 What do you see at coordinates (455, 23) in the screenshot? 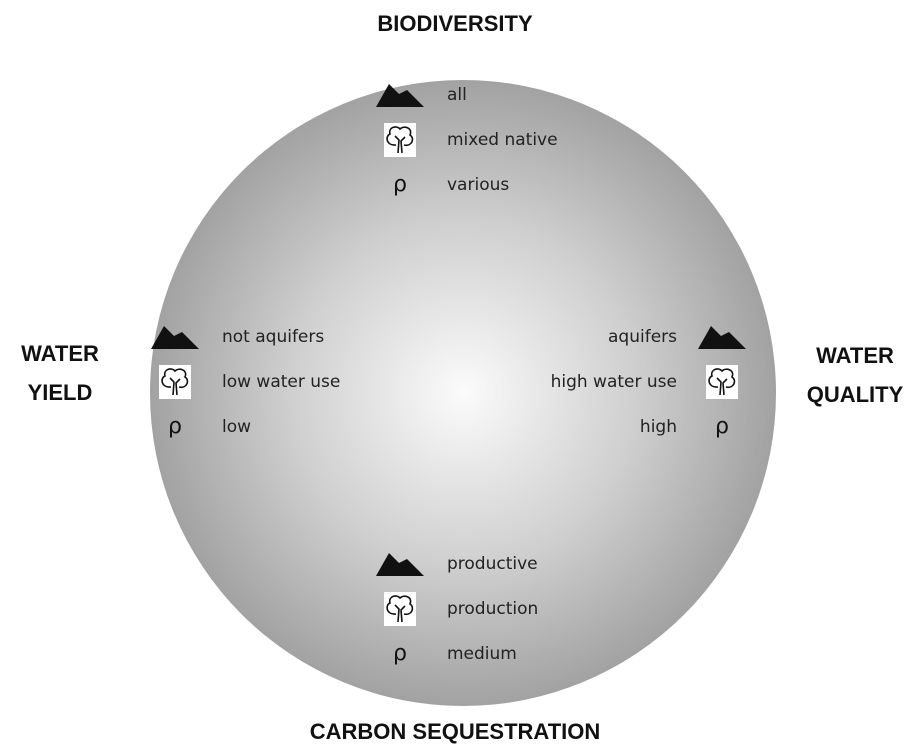
I see `section-title: BIODIVERSITY` at bounding box center [455, 23].